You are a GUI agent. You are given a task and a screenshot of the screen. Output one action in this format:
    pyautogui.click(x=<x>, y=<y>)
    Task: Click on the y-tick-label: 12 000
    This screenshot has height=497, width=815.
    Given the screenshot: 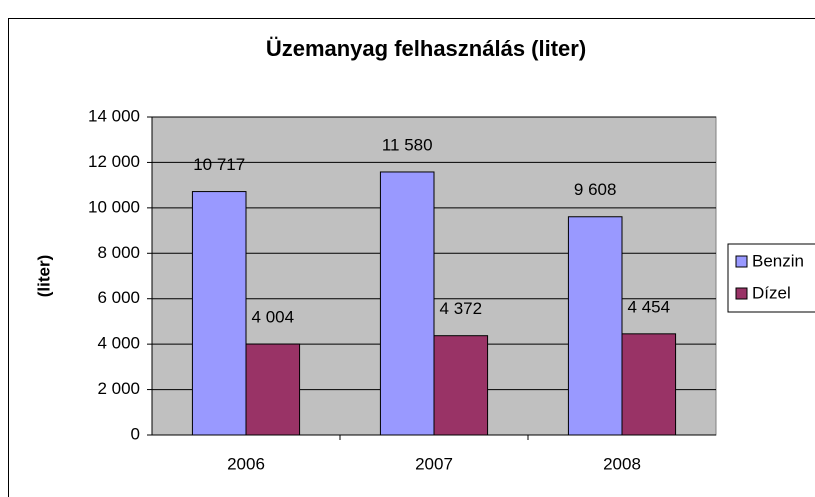 What is the action you would take?
    pyautogui.click(x=114, y=161)
    